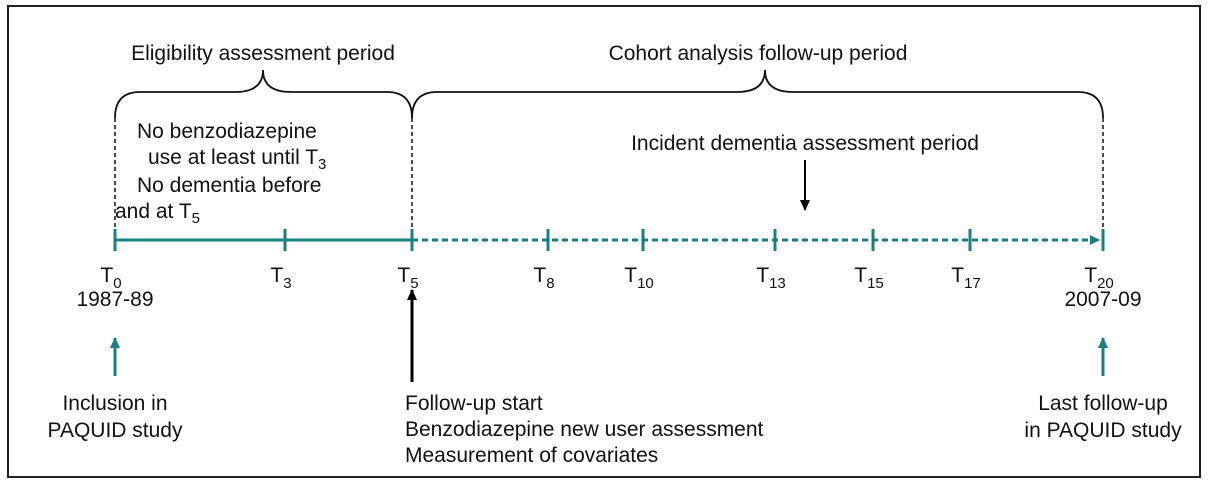 The image size is (1208, 483). Describe the element at coordinates (229, 185) in the screenshot. I see `criteria: No dementia before` at that location.